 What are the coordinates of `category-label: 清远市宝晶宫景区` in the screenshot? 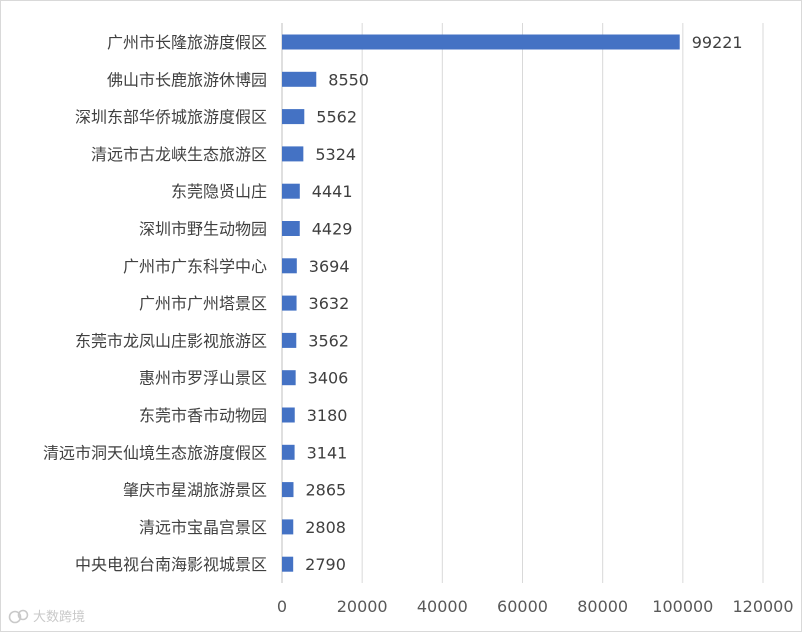 It's located at (203, 527).